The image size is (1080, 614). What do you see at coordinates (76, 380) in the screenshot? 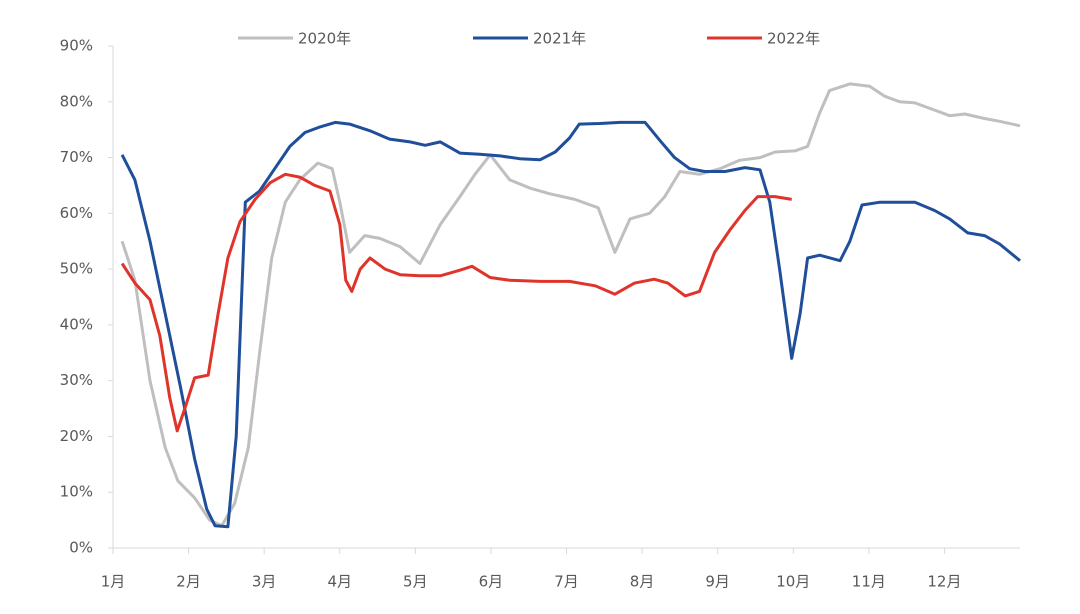
I see `y-tick-label: 30%` at bounding box center [76, 380].